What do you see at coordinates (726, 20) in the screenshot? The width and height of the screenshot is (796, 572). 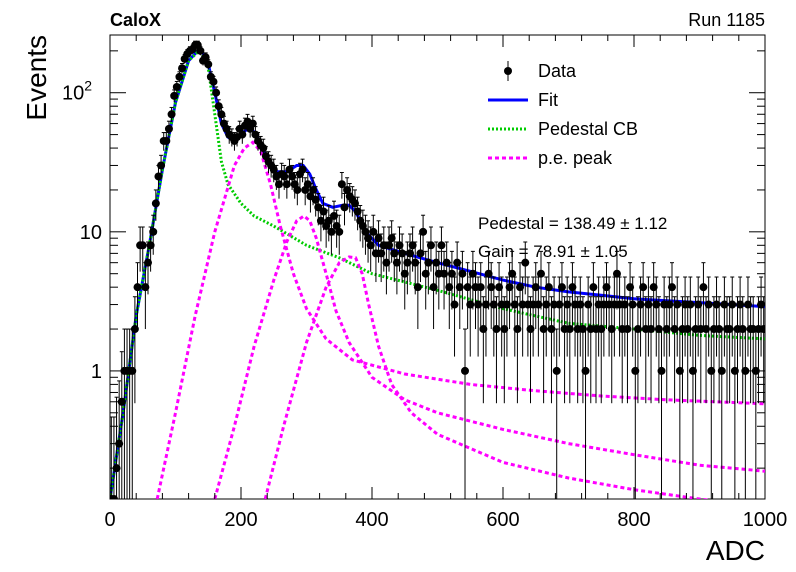 I see `header-right-label: Run 1185` at bounding box center [726, 20].